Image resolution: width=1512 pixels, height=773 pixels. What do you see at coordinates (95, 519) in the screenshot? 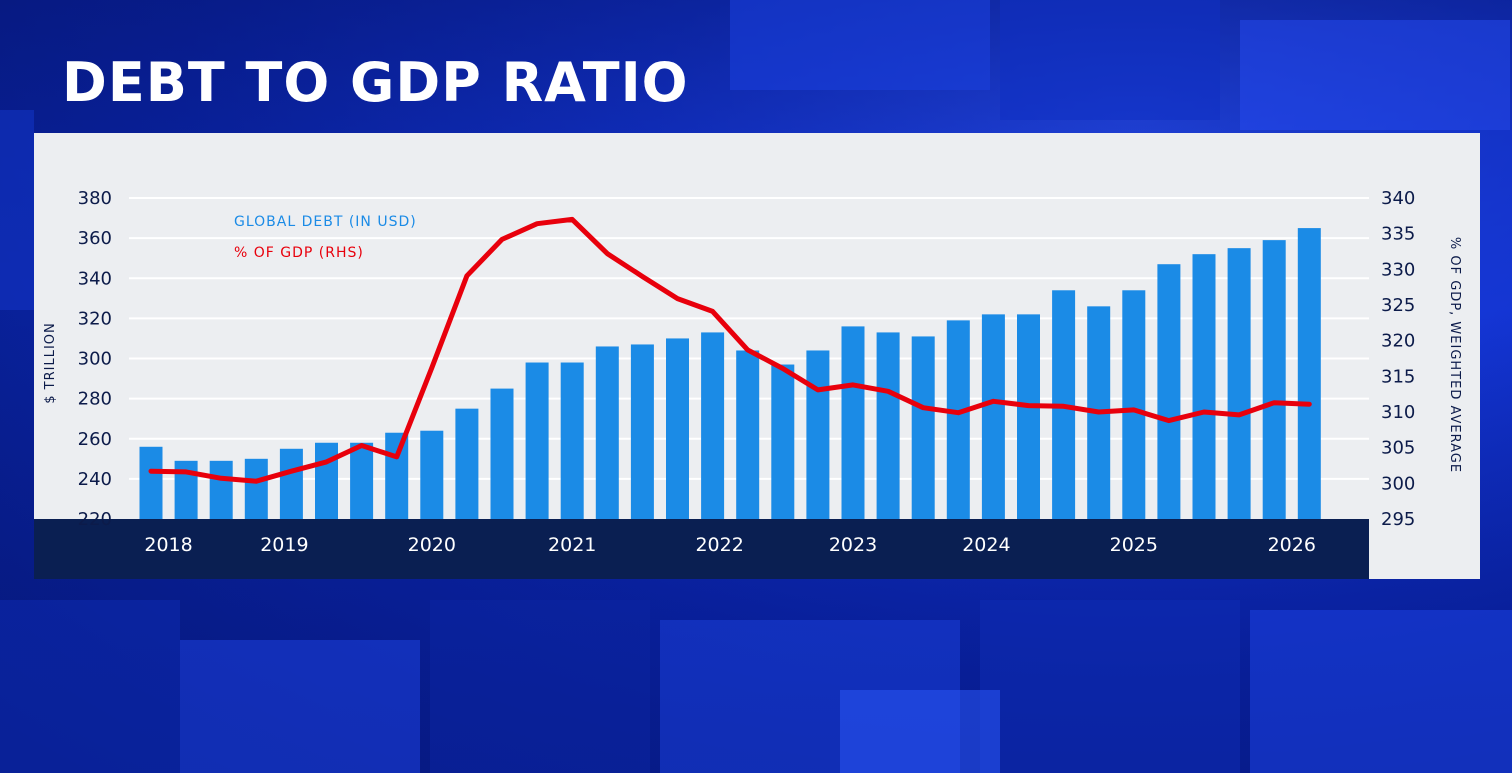
I see `left-tick-label: 220` at bounding box center [95, 519].